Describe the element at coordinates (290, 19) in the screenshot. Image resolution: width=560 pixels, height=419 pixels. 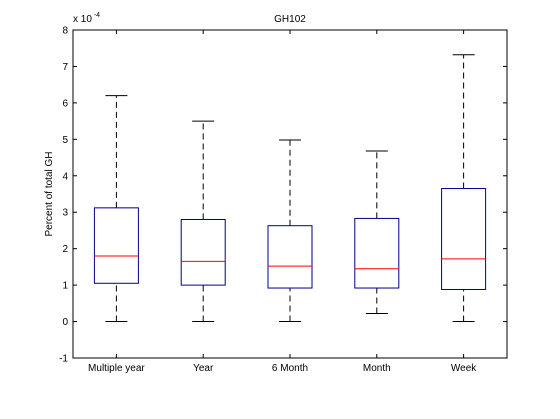
I see `chart-title: GH102` at that location.